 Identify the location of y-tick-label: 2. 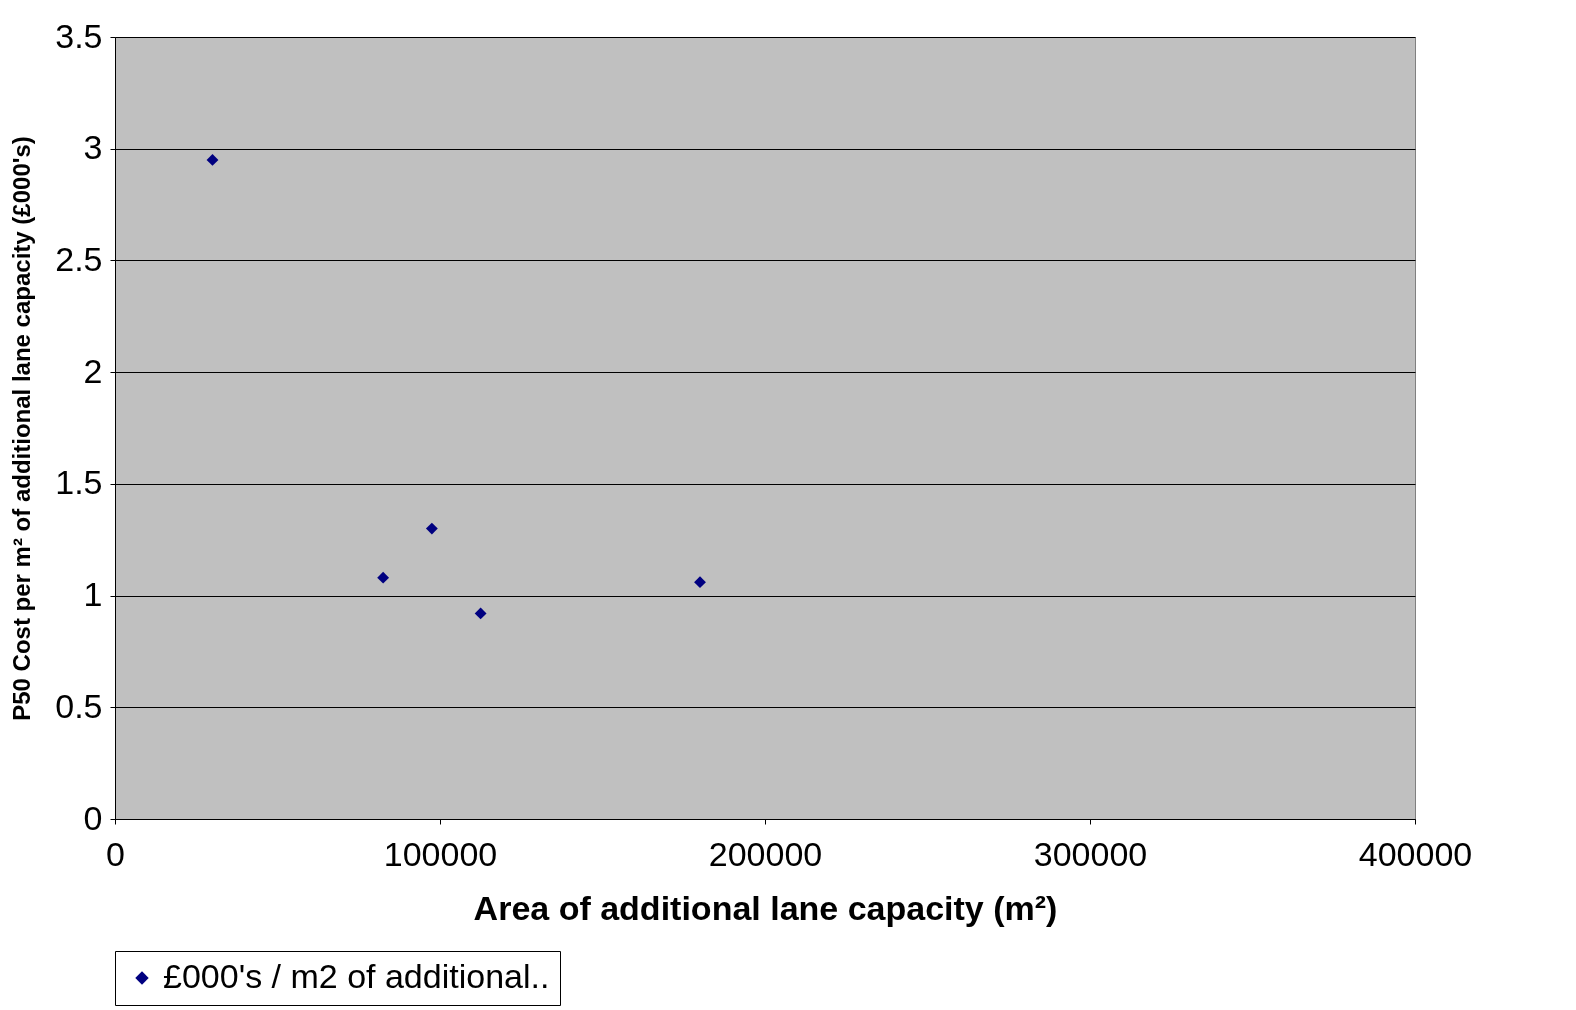
(93, 370).